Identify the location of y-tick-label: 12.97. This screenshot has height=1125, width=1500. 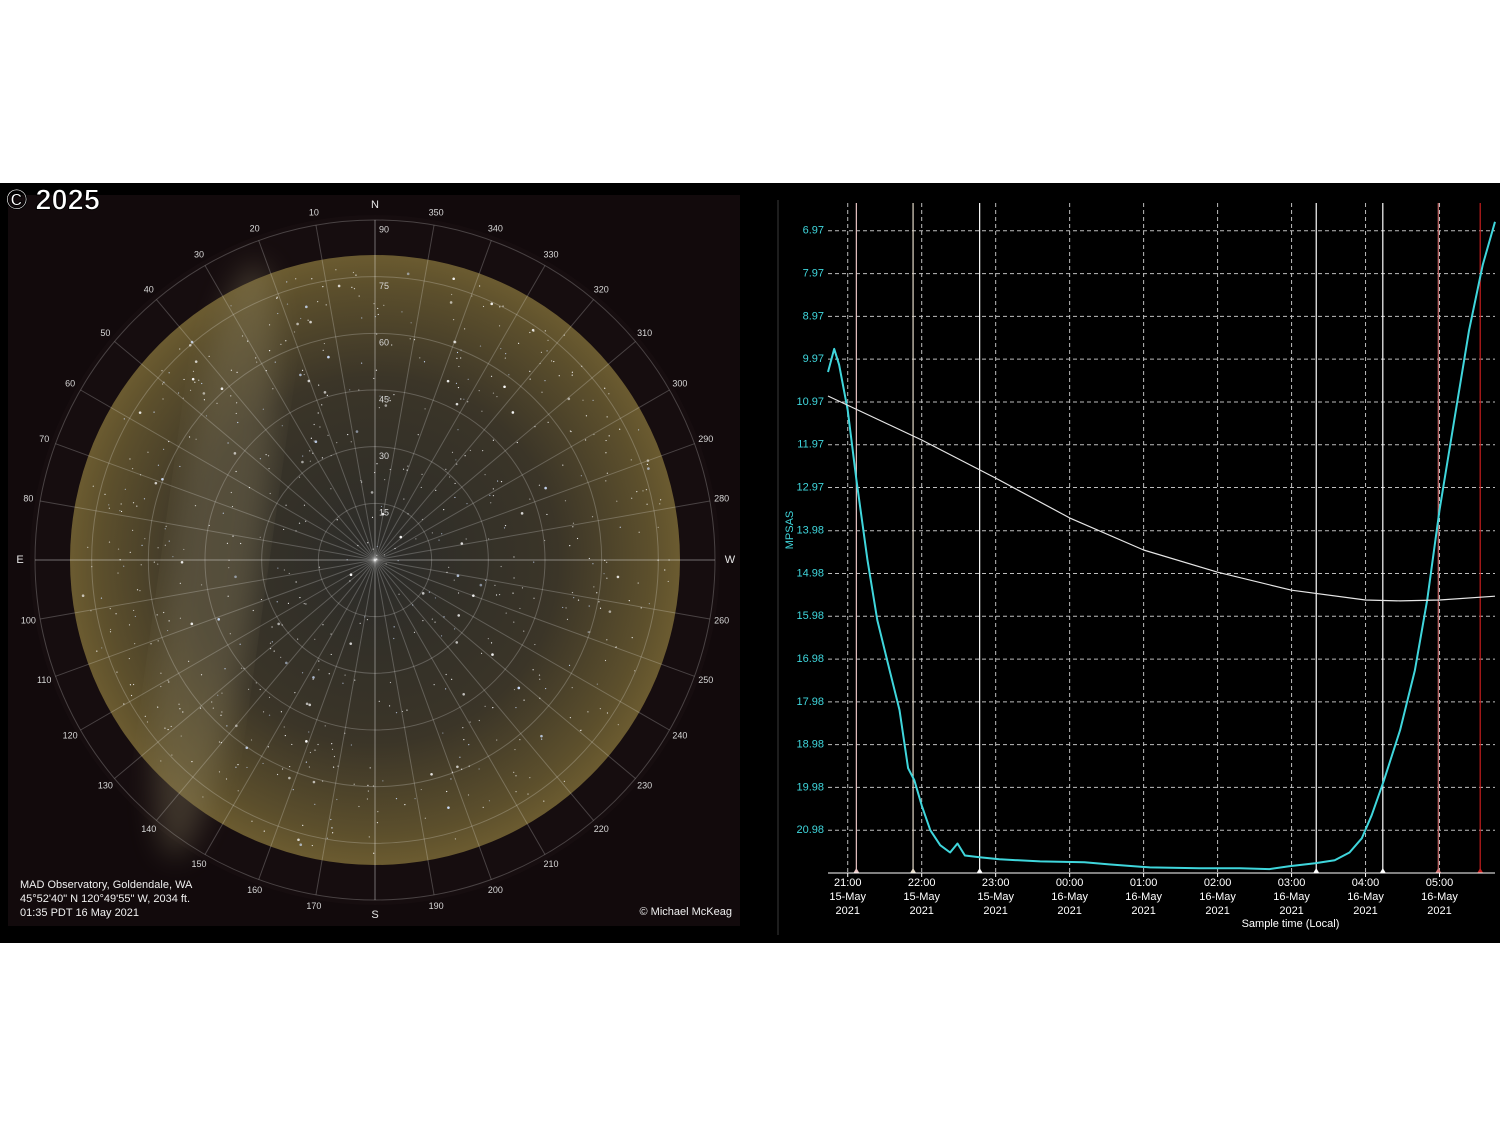
(810, 487).